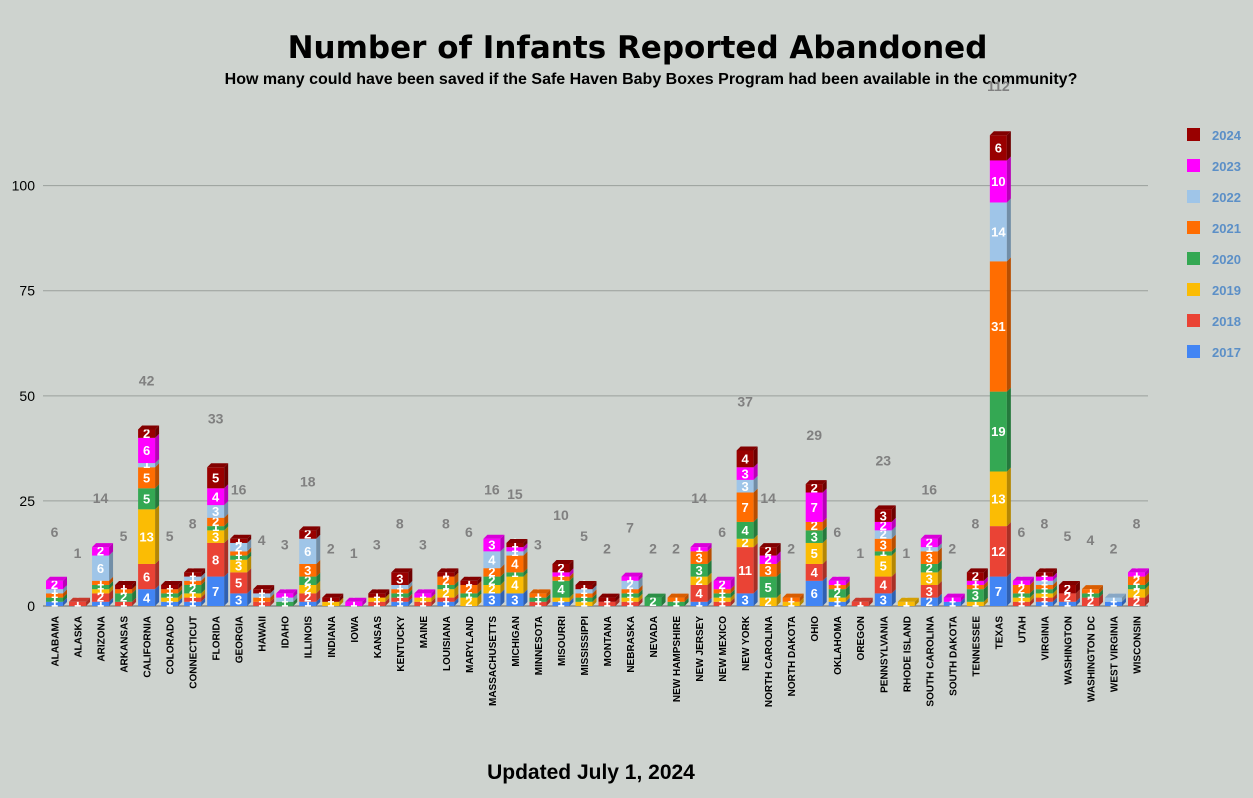  I want to click on legend: 2024 2023 2022 2021 2020 2019 2018 2017, so click(1214, 244).